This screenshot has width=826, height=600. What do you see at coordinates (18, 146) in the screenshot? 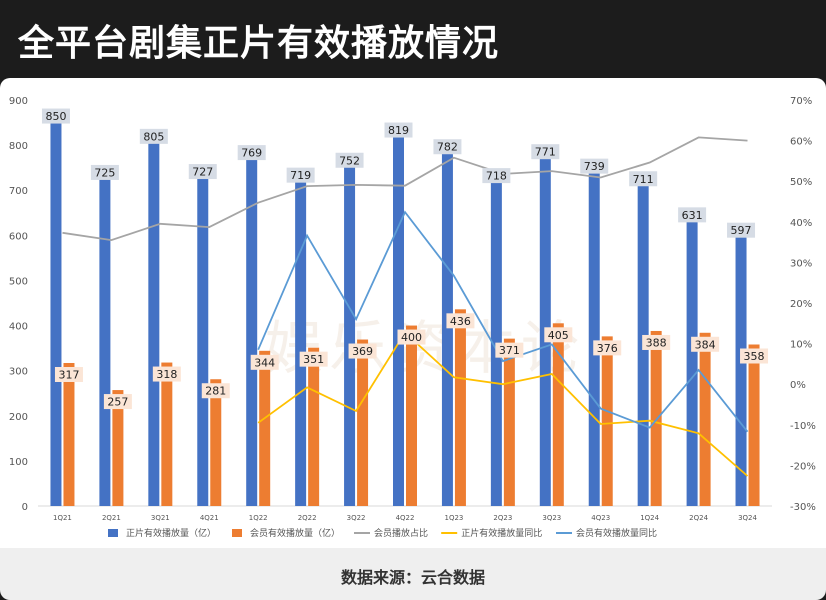
I see `y-tick-label: 800` at bounding box center [18, 146].